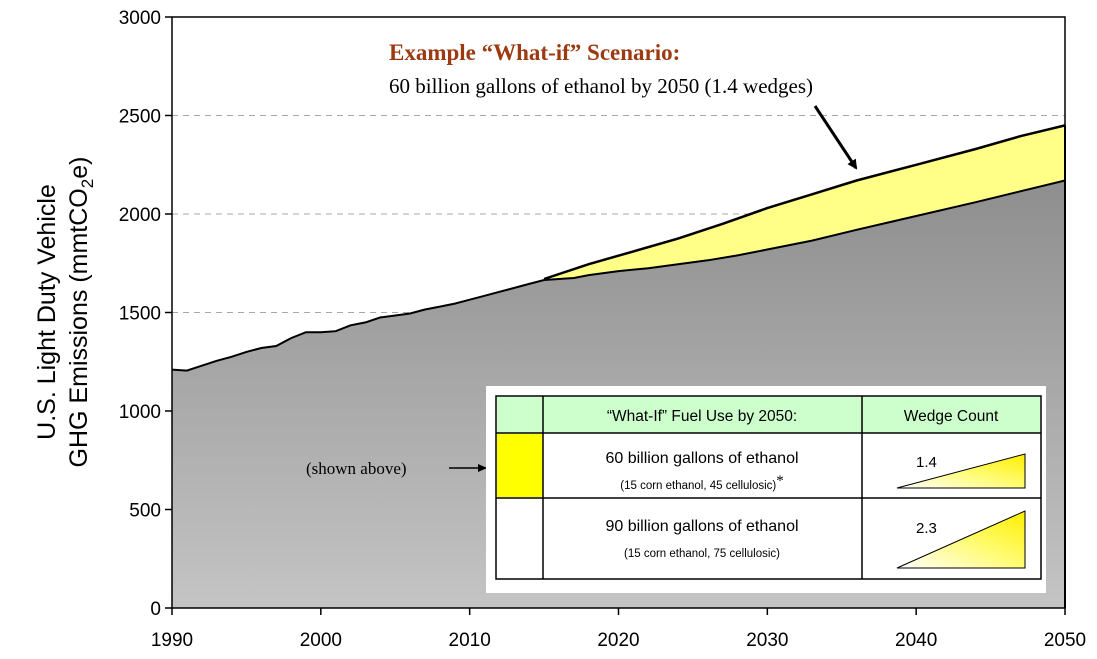 Image resolution: width=1097 pixels, height=659 pixels. What do you see at coordinates (140, 314) in the screenshot?
I see `y-tick-label-1500: 1500` at bounding box center [140, 314].